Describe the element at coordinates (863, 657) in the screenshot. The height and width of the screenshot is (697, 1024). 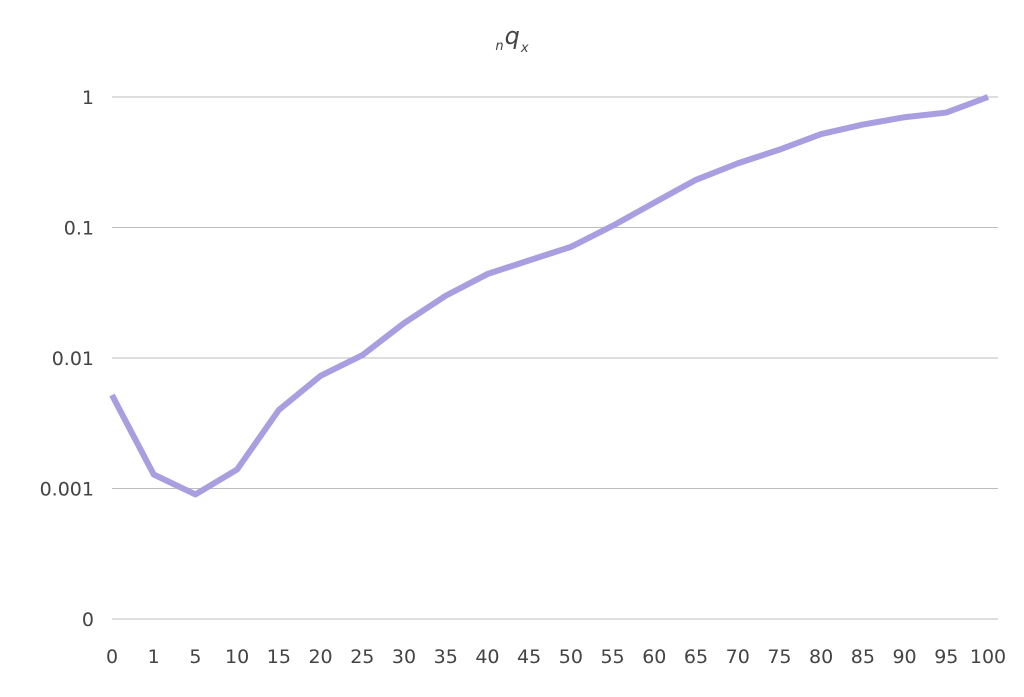
I see `x-tick-label: 85` at that location.